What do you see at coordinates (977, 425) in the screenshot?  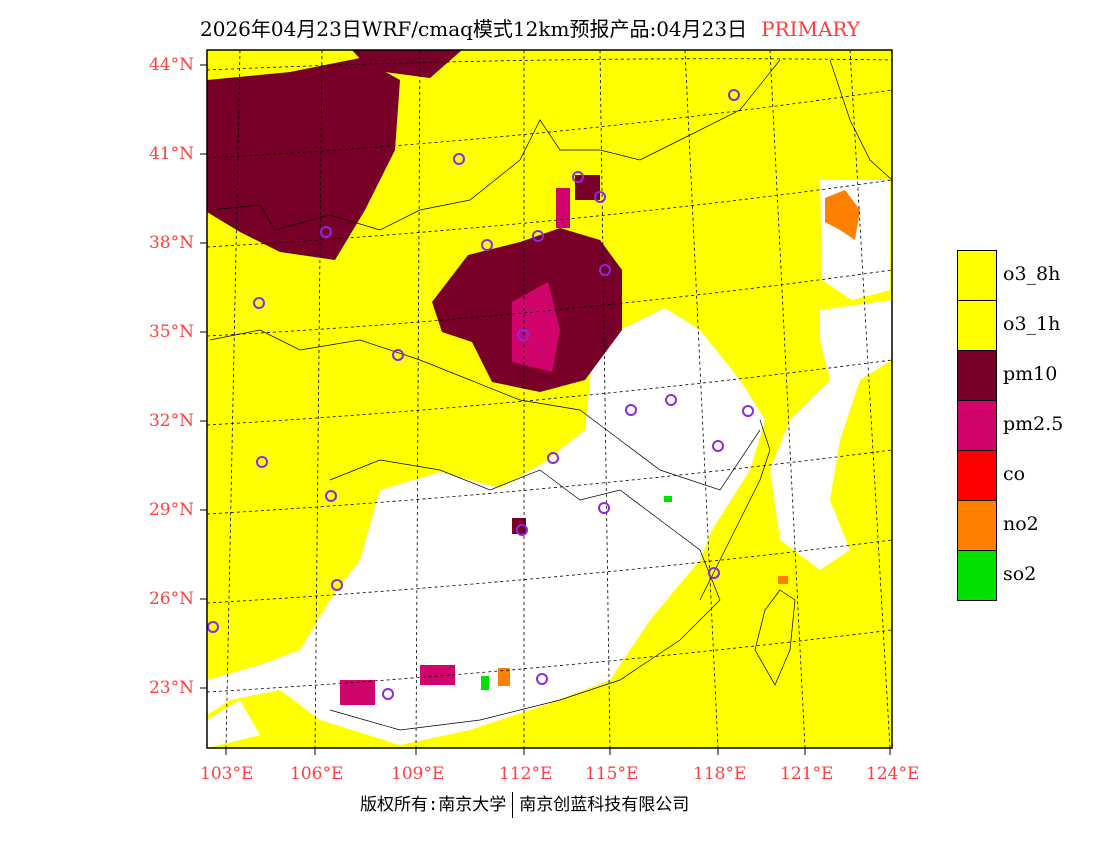 I see `legend-swatch-pm25` at bounding box center [977, 425].